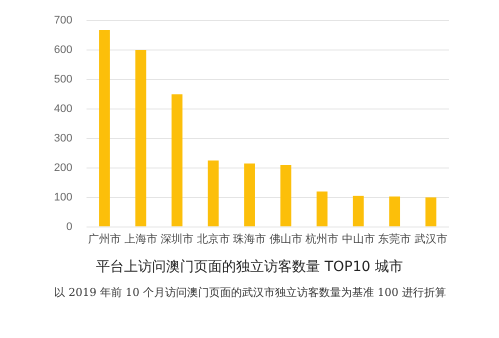  Describe the element at coordinates (63, 80) in the screenshot. I see `y-tick-label: 500` at that location.